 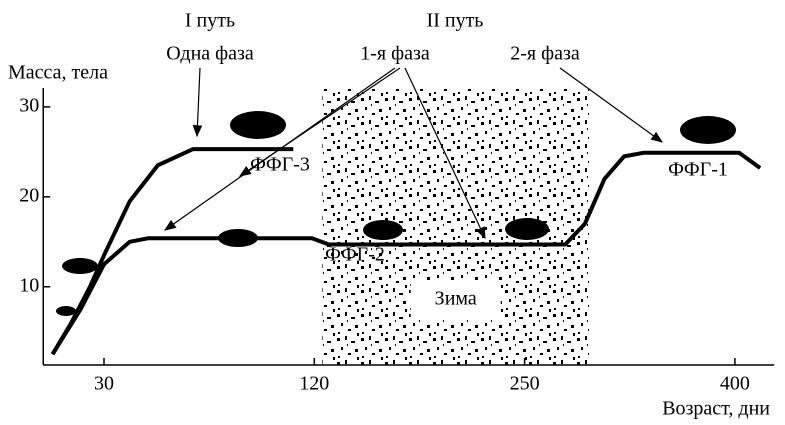 What do you see at coordinates (698, 170) in the screenshot?
I see `annotation: ФФГ-1` at bounding box center [698, 170].